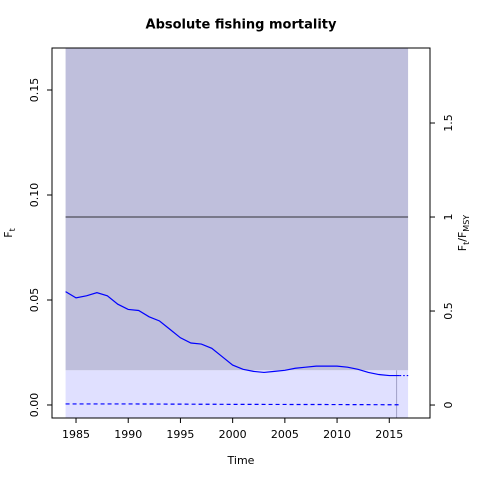 Image resolution: width=480 pixels, height=484 pixels. Describe the element at coordinates (241, 460) in the screenshot. I see `x-axis-label: Time` at that location.